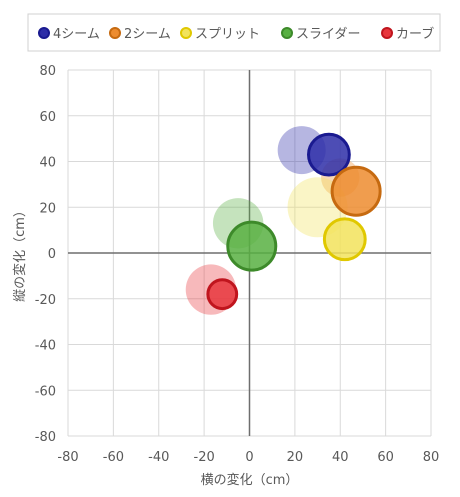 This screenshot has width=460, height=497. I want to click on y-tick-label: 20, so click(47, 208).